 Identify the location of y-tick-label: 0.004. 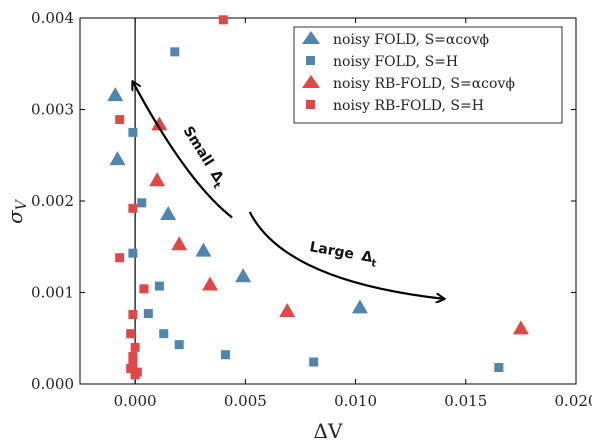
(52, 18).